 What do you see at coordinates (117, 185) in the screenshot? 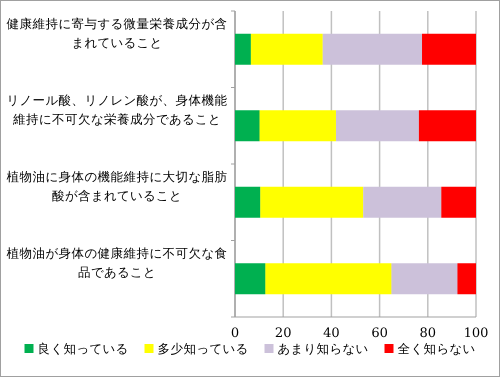
I see `y-tick-label: 植物油に身体の機能維持に大切な脂肪酸が含まれていること` at bounding box center [117, 185].